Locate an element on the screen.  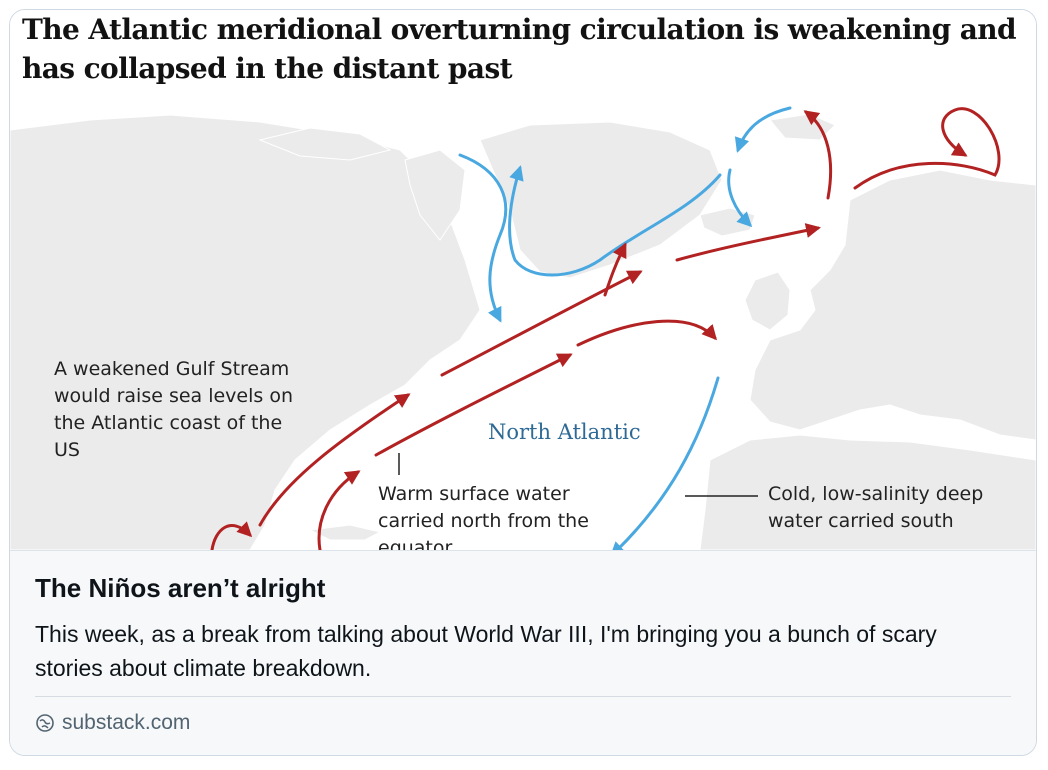
ocean-label: North Atlantic is located at coordinates (564, 432).